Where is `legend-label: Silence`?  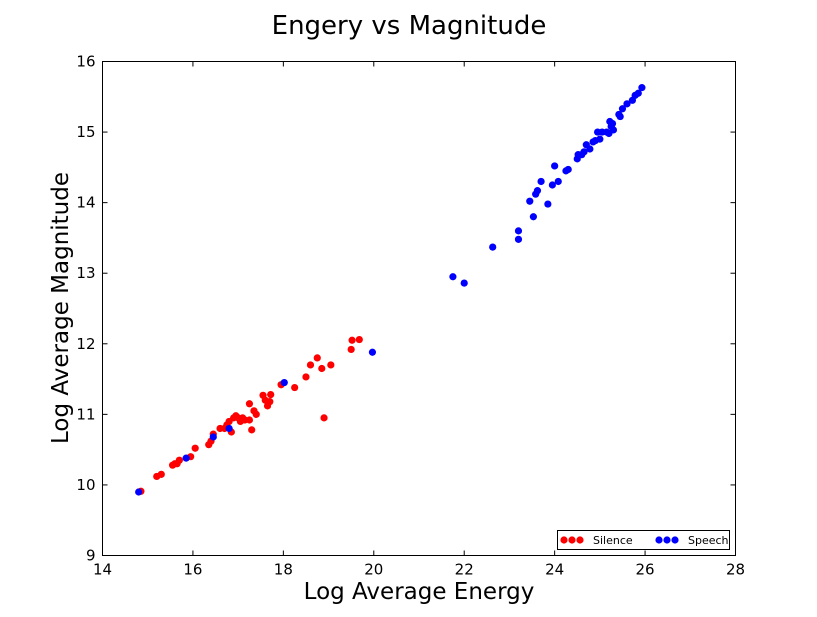
legend-label: Silence is located at coordinates (613, 540).